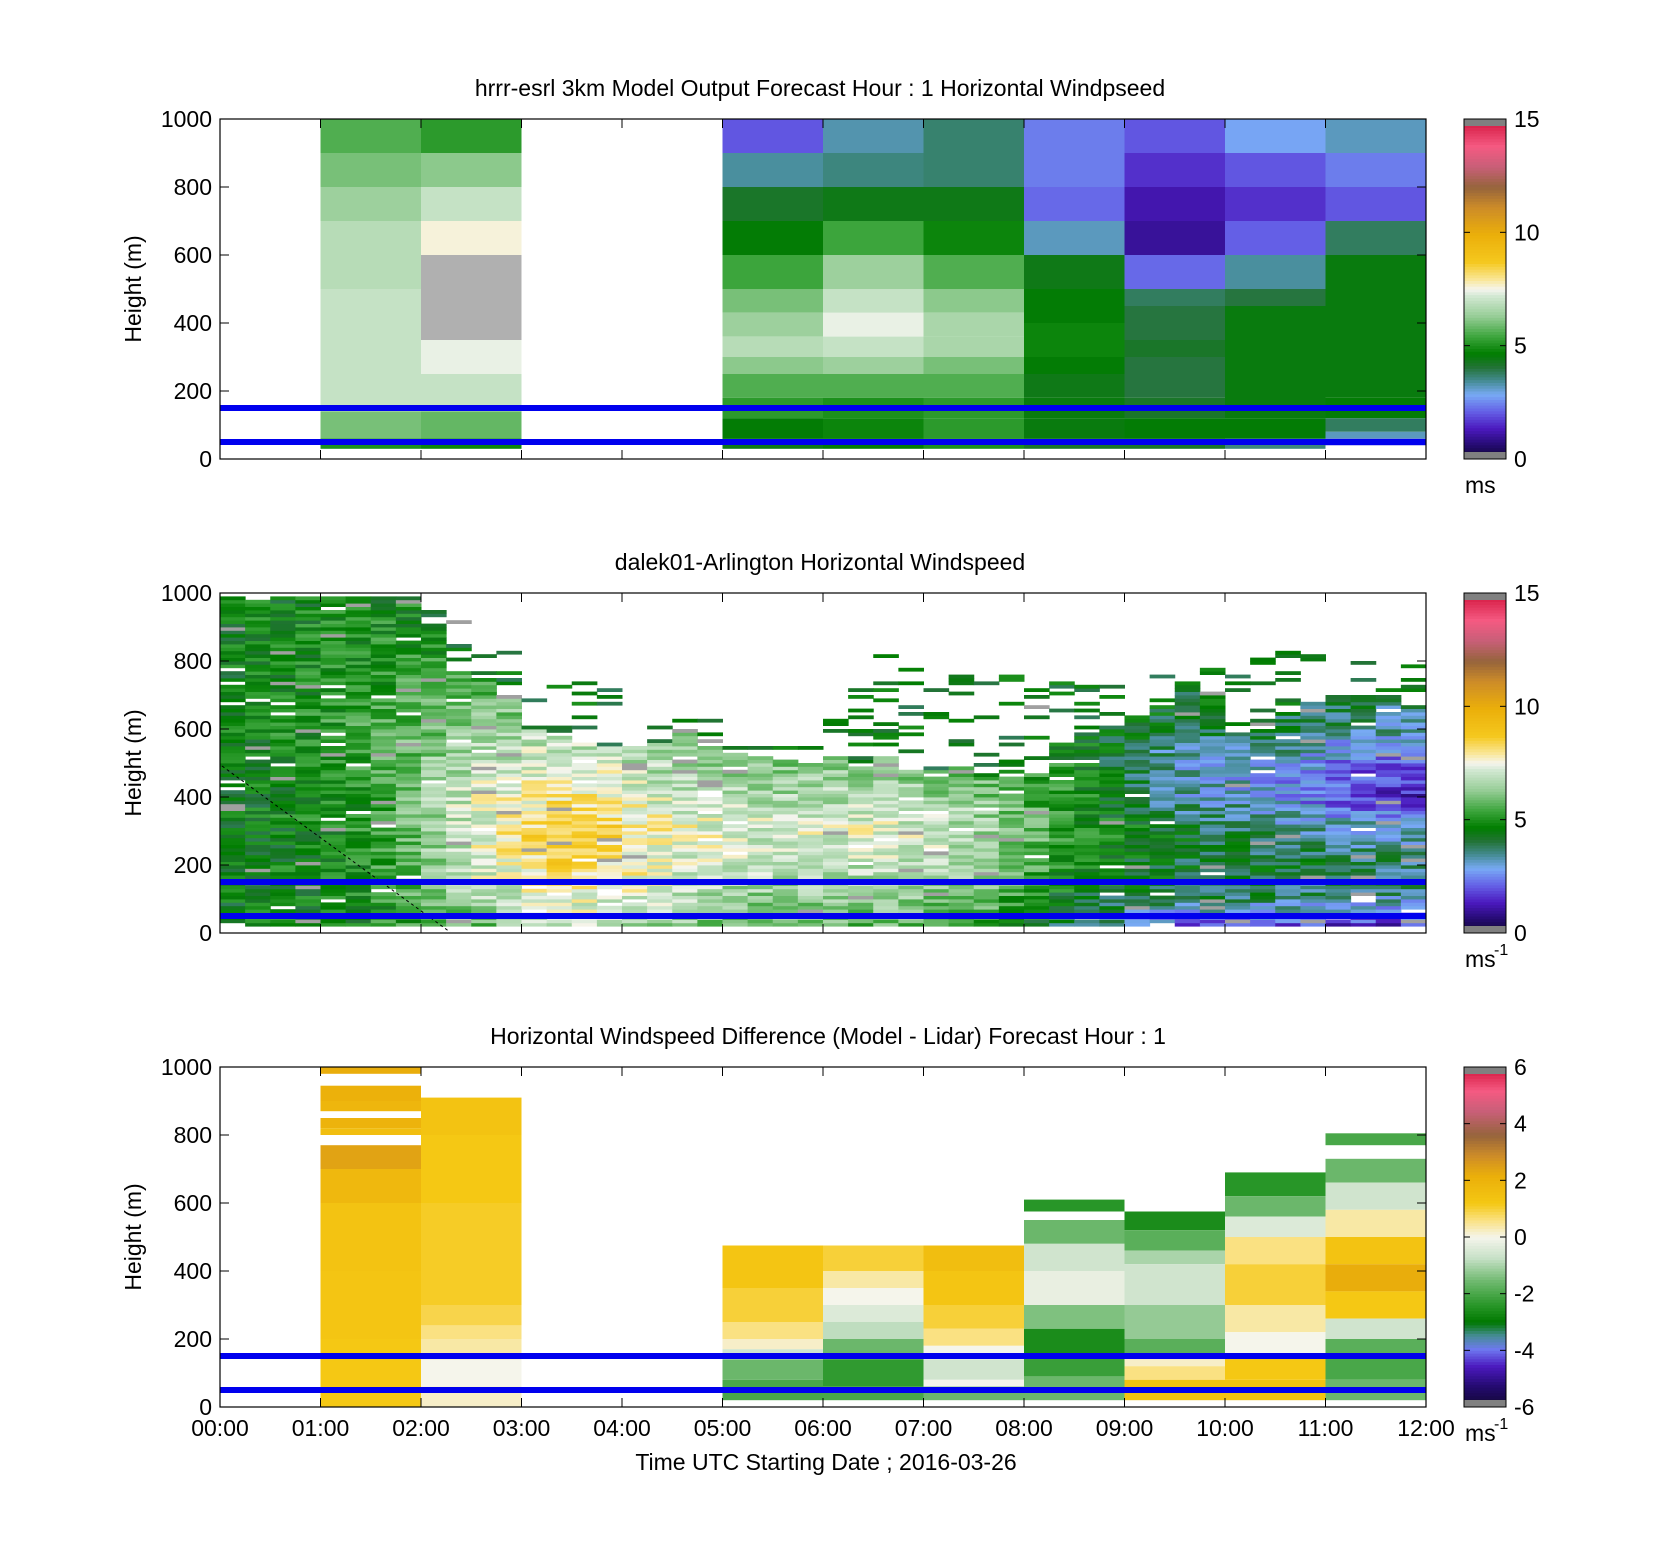 The height and width of the screenshot is (1561, 1680). Describe the element at coordinates (1485, 122) in the screenshot. I see `colorbar-cap` at that location.